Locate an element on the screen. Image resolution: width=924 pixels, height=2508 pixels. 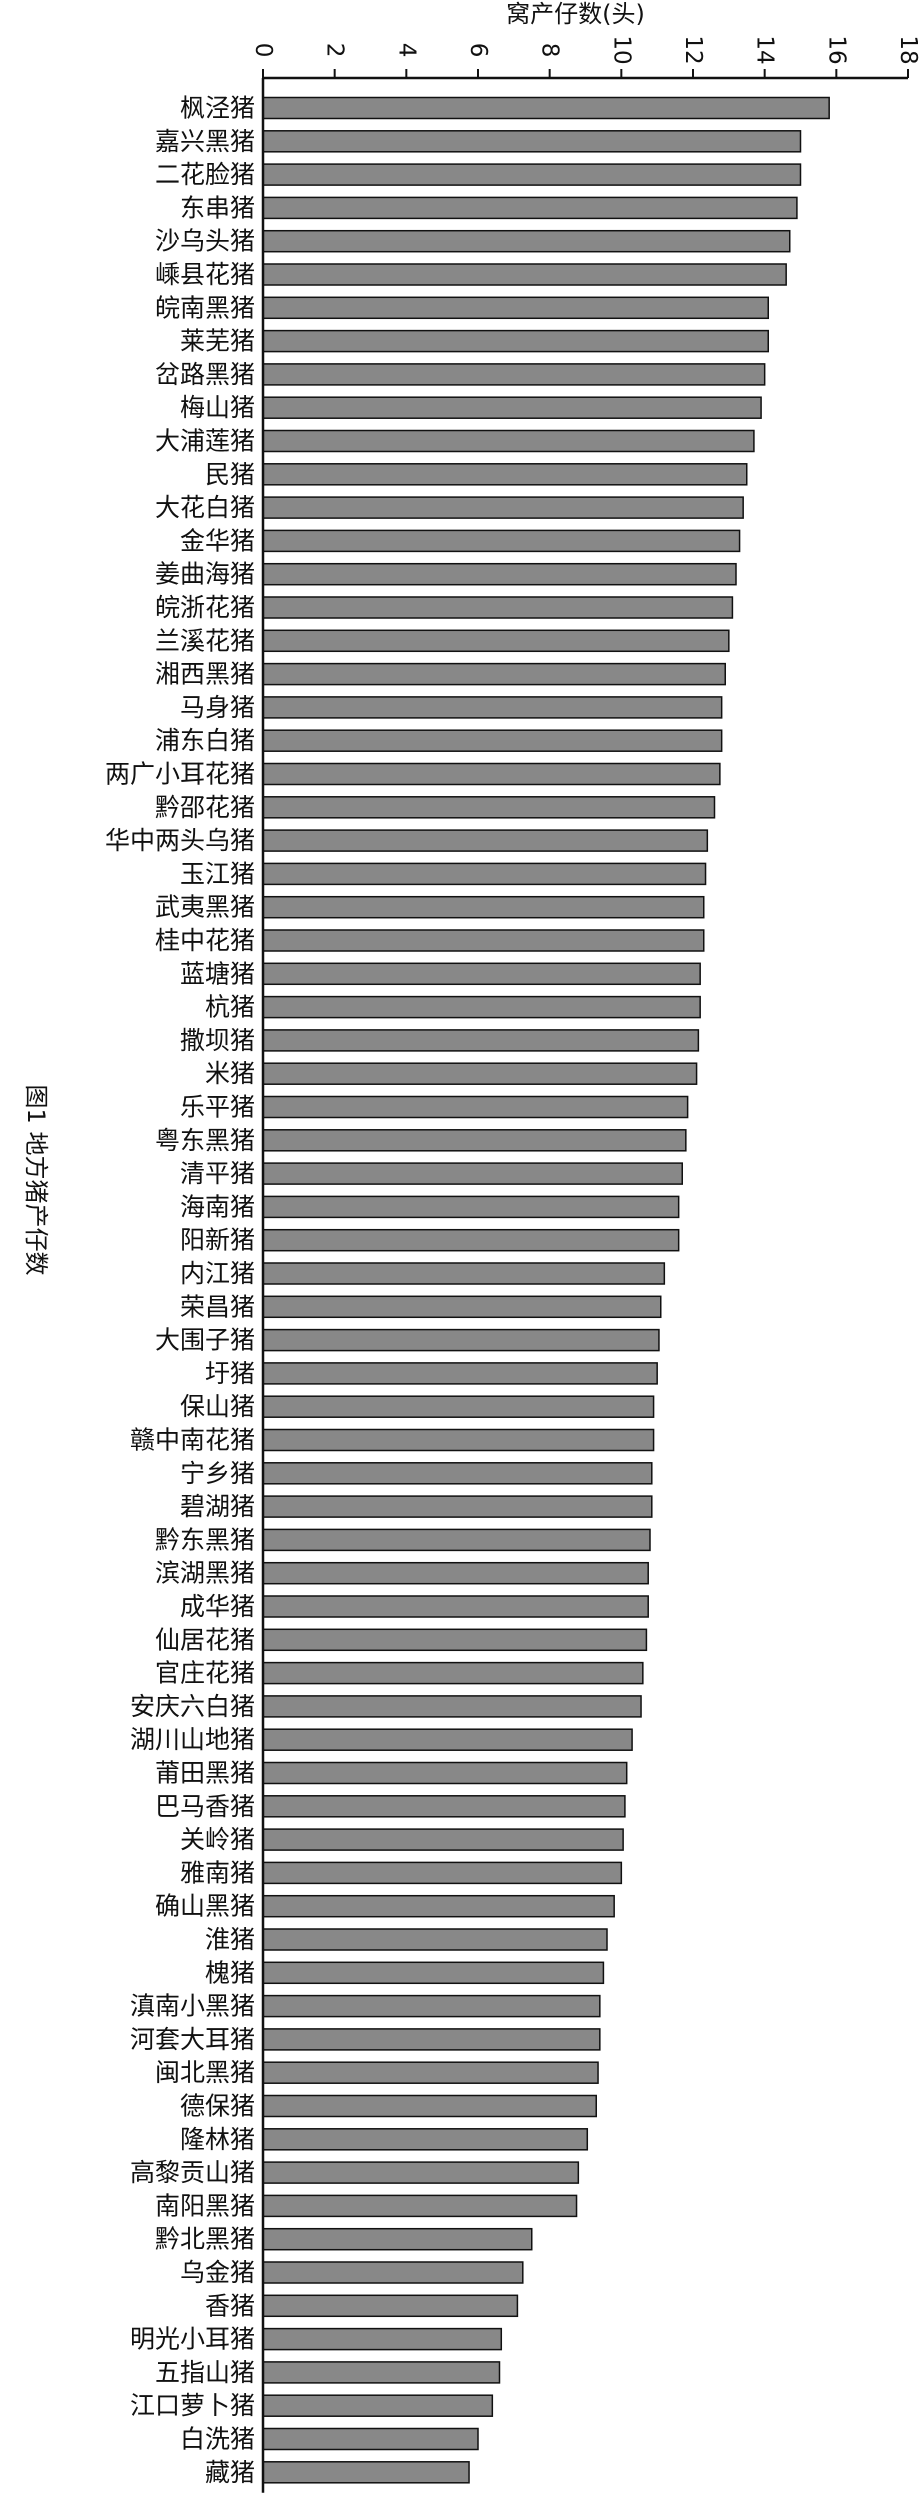
category-label: 民猪 is located at coordinates (230, 474).